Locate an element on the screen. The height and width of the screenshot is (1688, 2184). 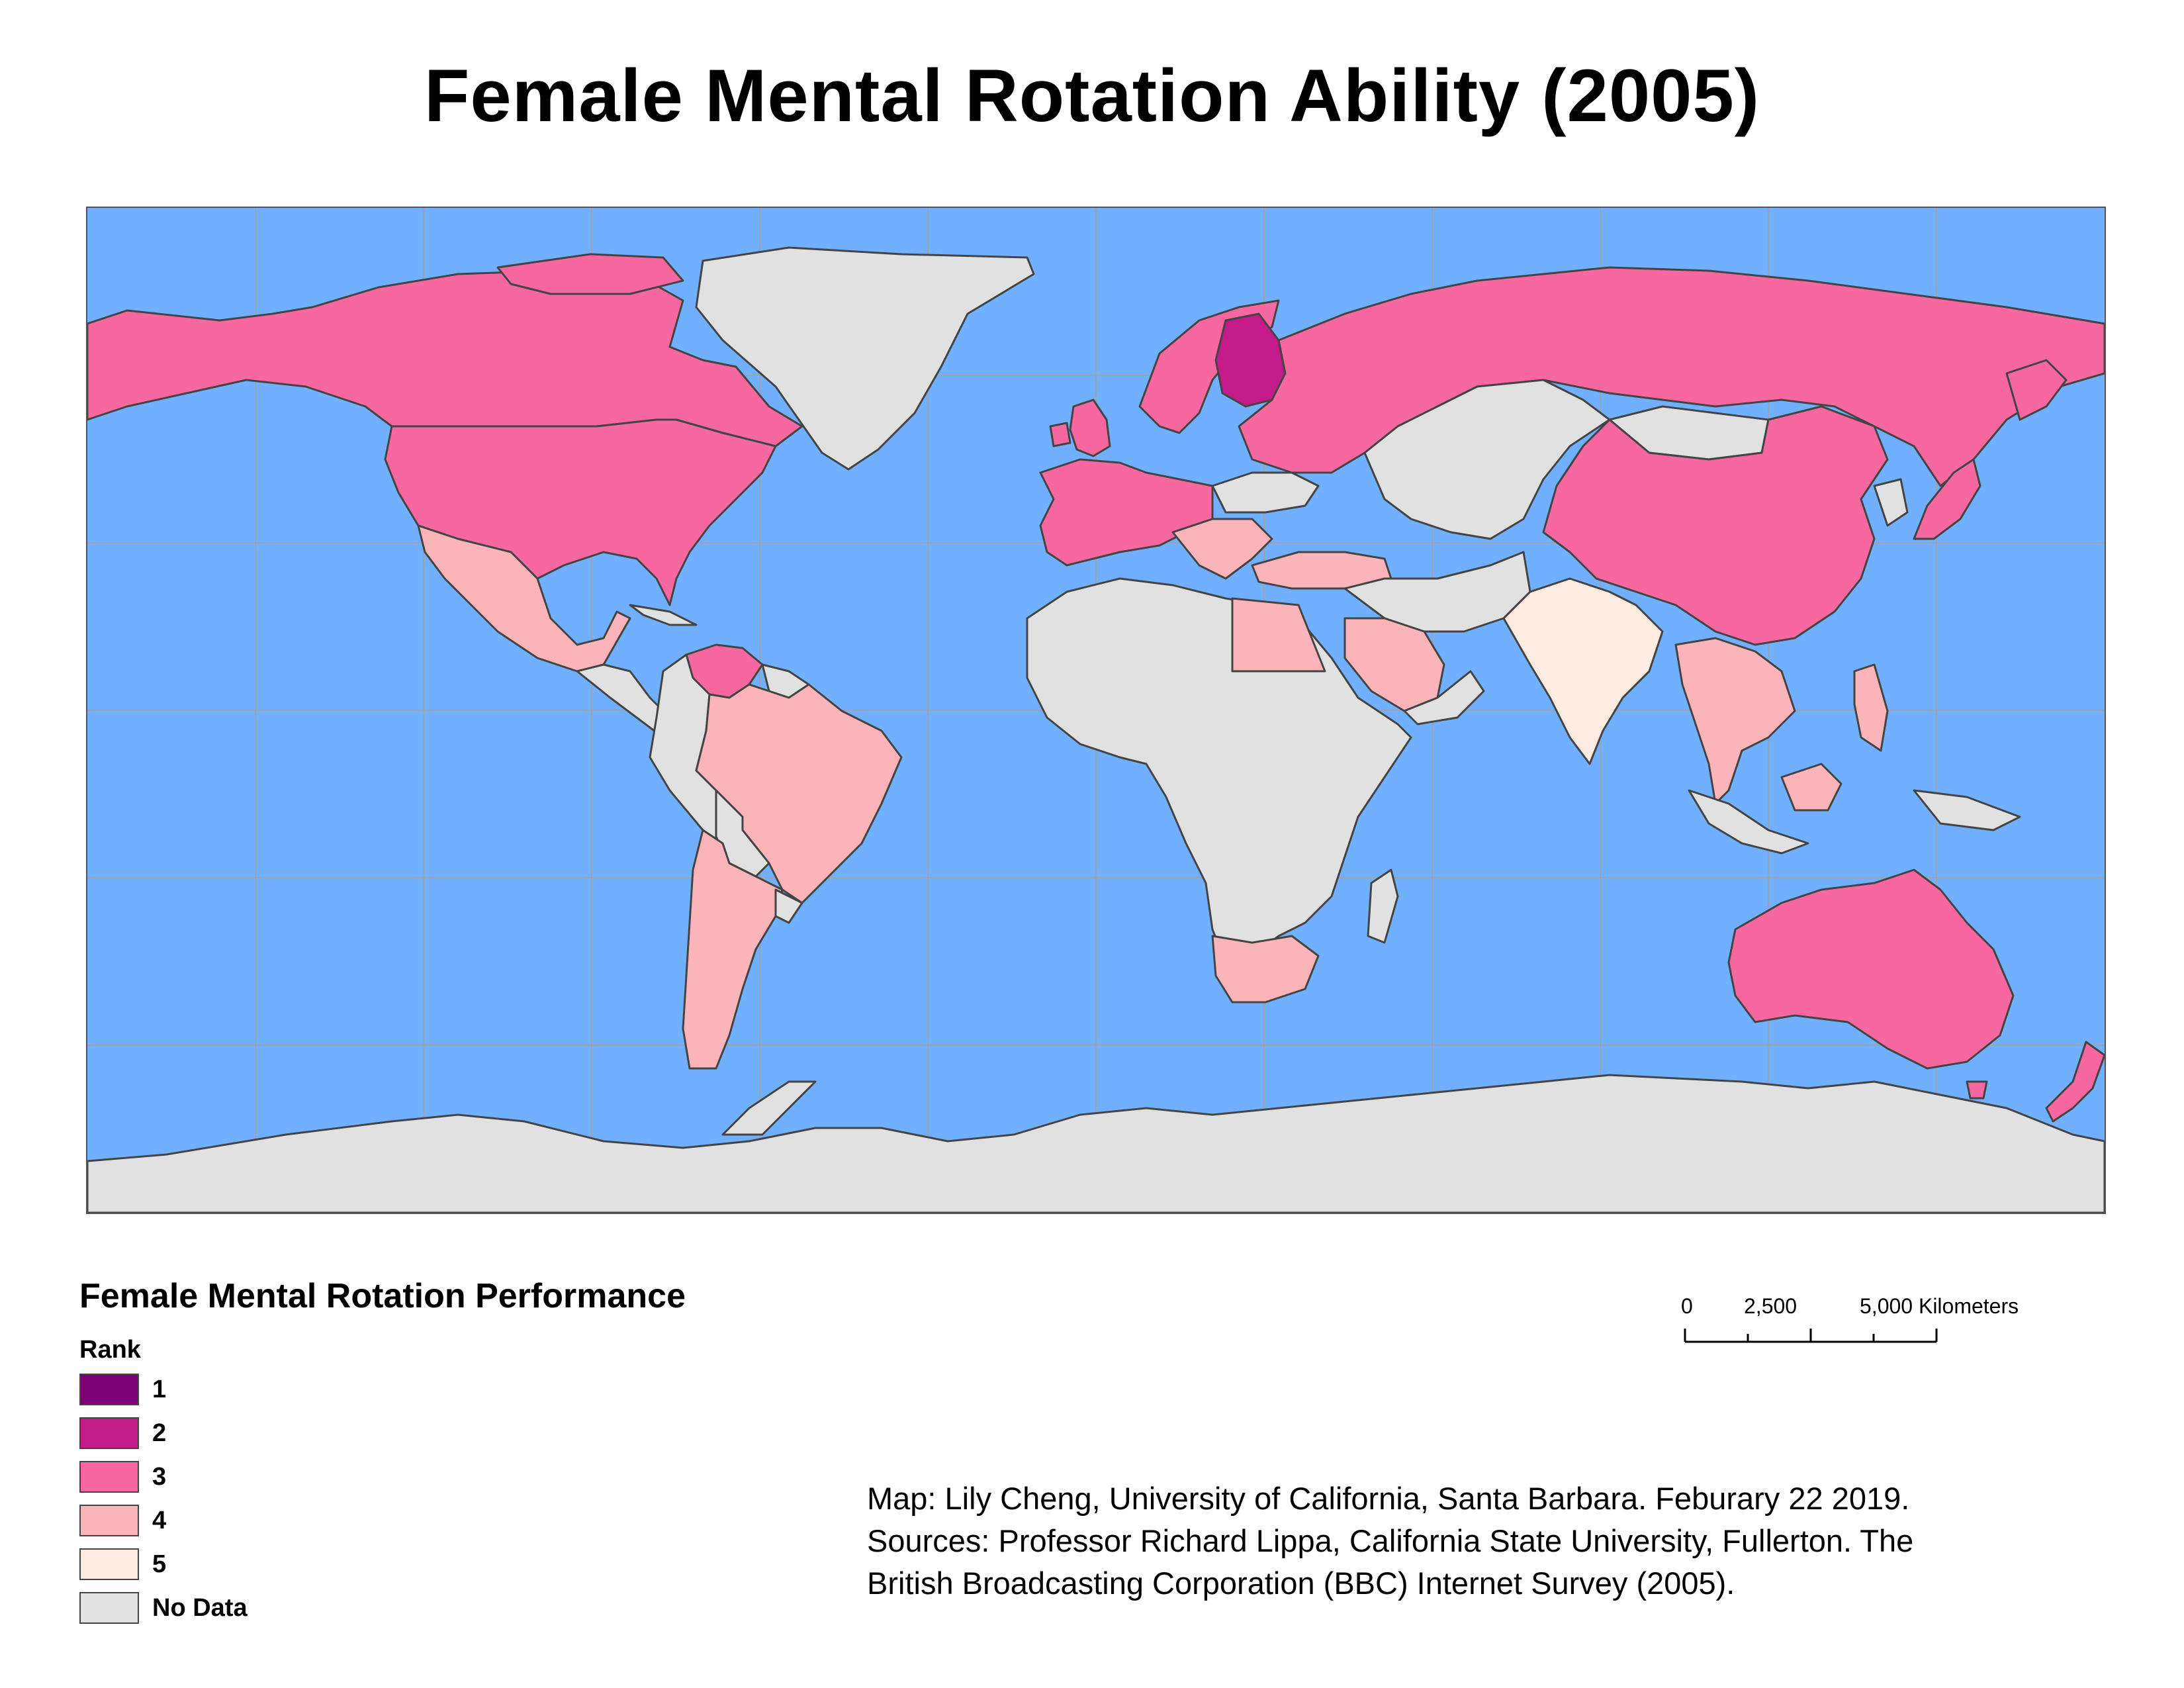
region-caribbean is located at coordinates (663, 615).